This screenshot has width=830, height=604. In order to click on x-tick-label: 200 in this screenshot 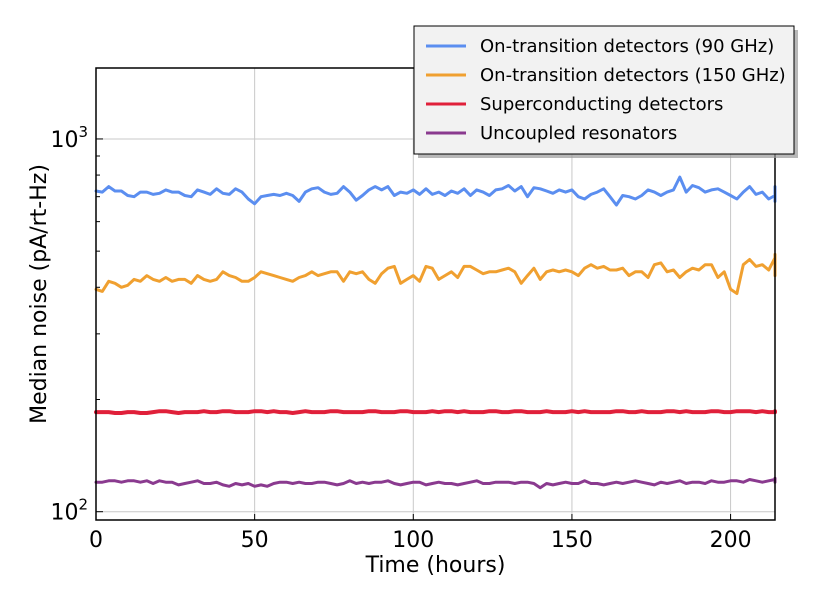, I will do `click(731, 540)`.